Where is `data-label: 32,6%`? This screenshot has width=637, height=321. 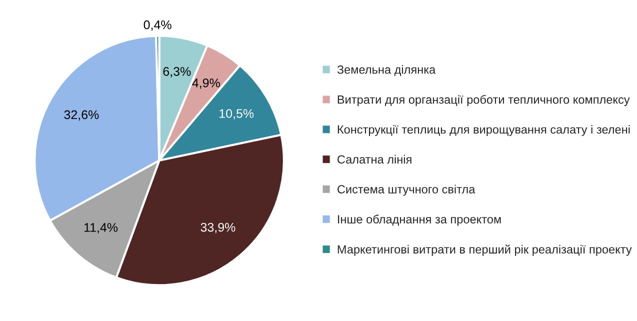 data-label: 32,6% is located at coordinates (81, 115).